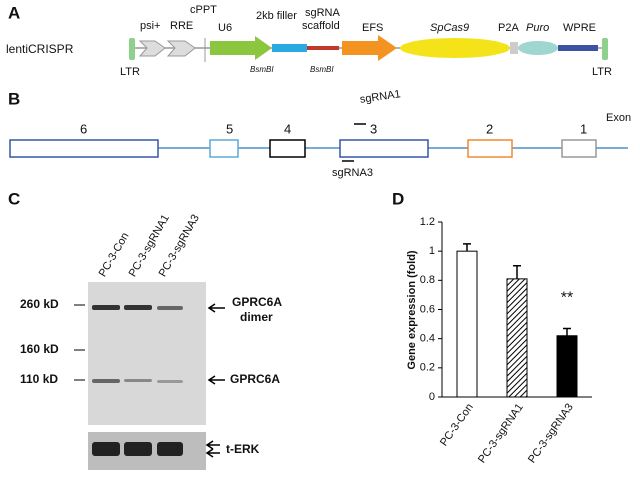  Describe the element at coordinates (398, 198) in the screenshot. I see `panel-label: D` at that location.